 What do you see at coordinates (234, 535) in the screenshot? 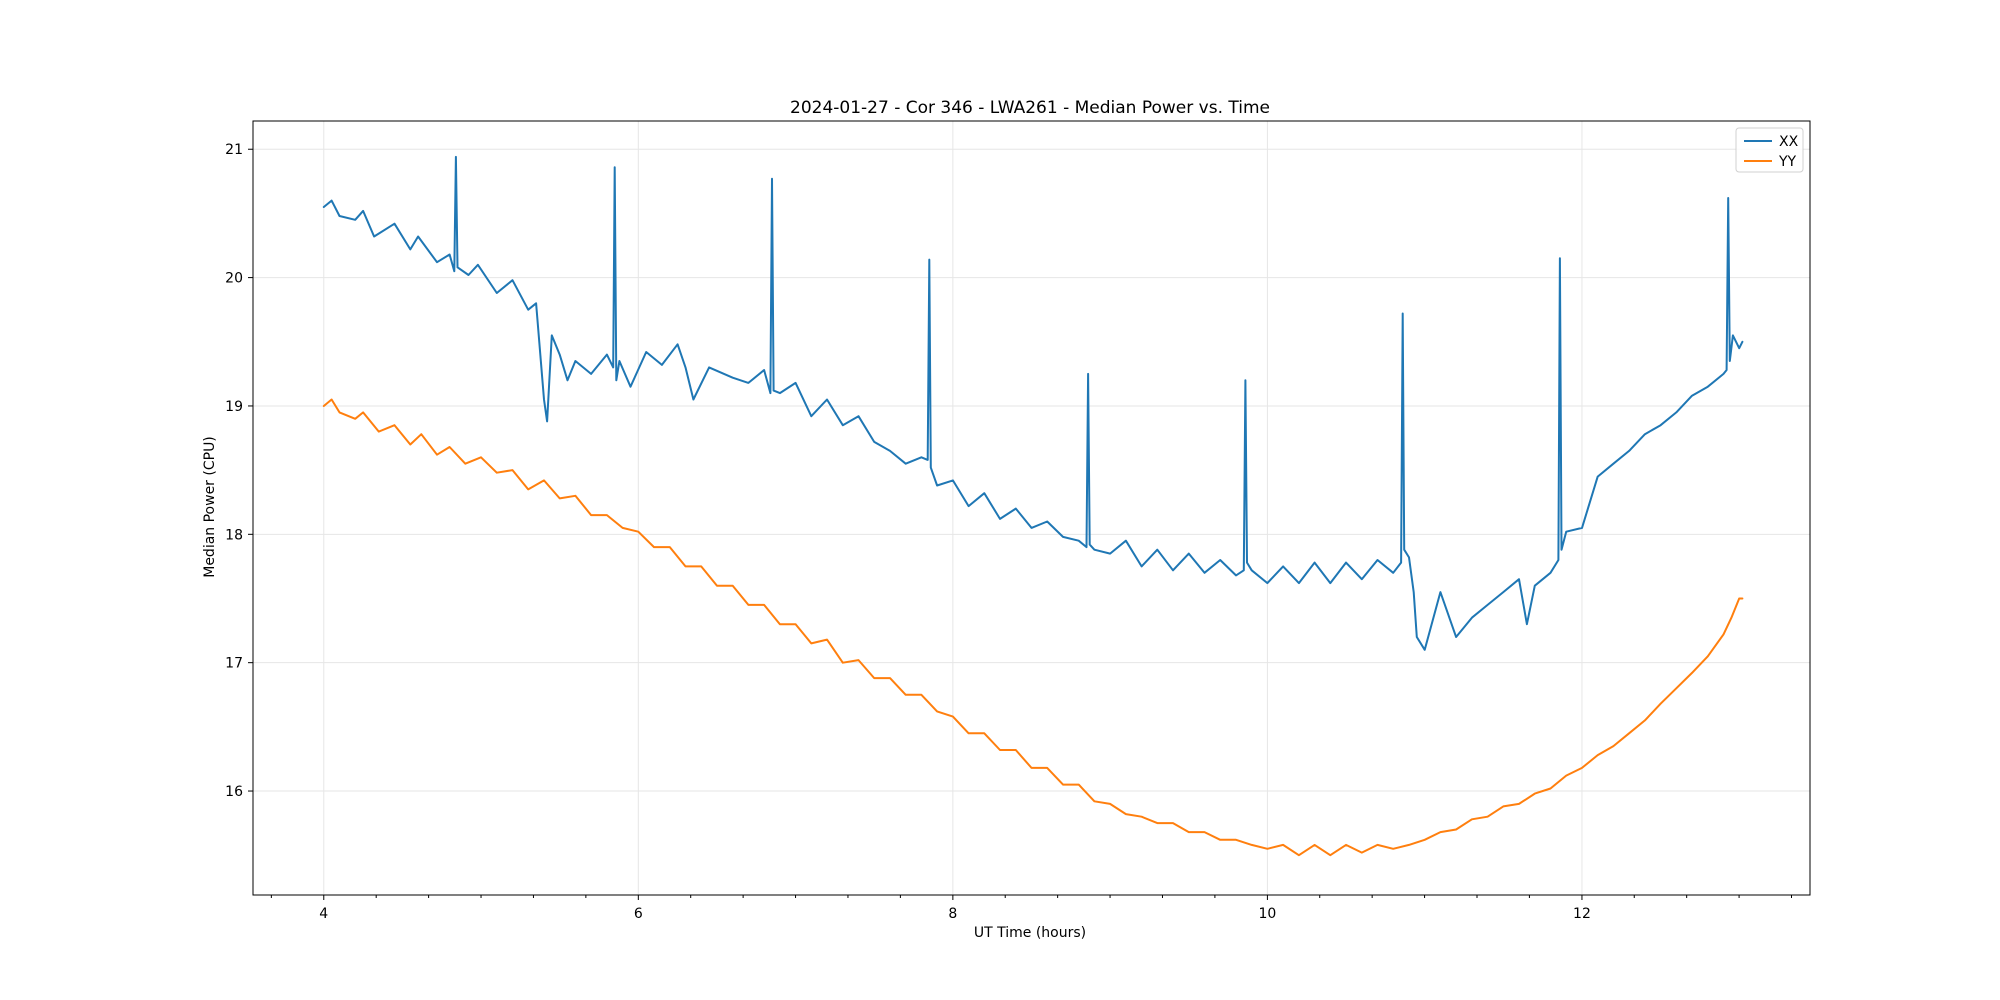
I see `y-tick-label: 18` at bounding box center [234, 535].